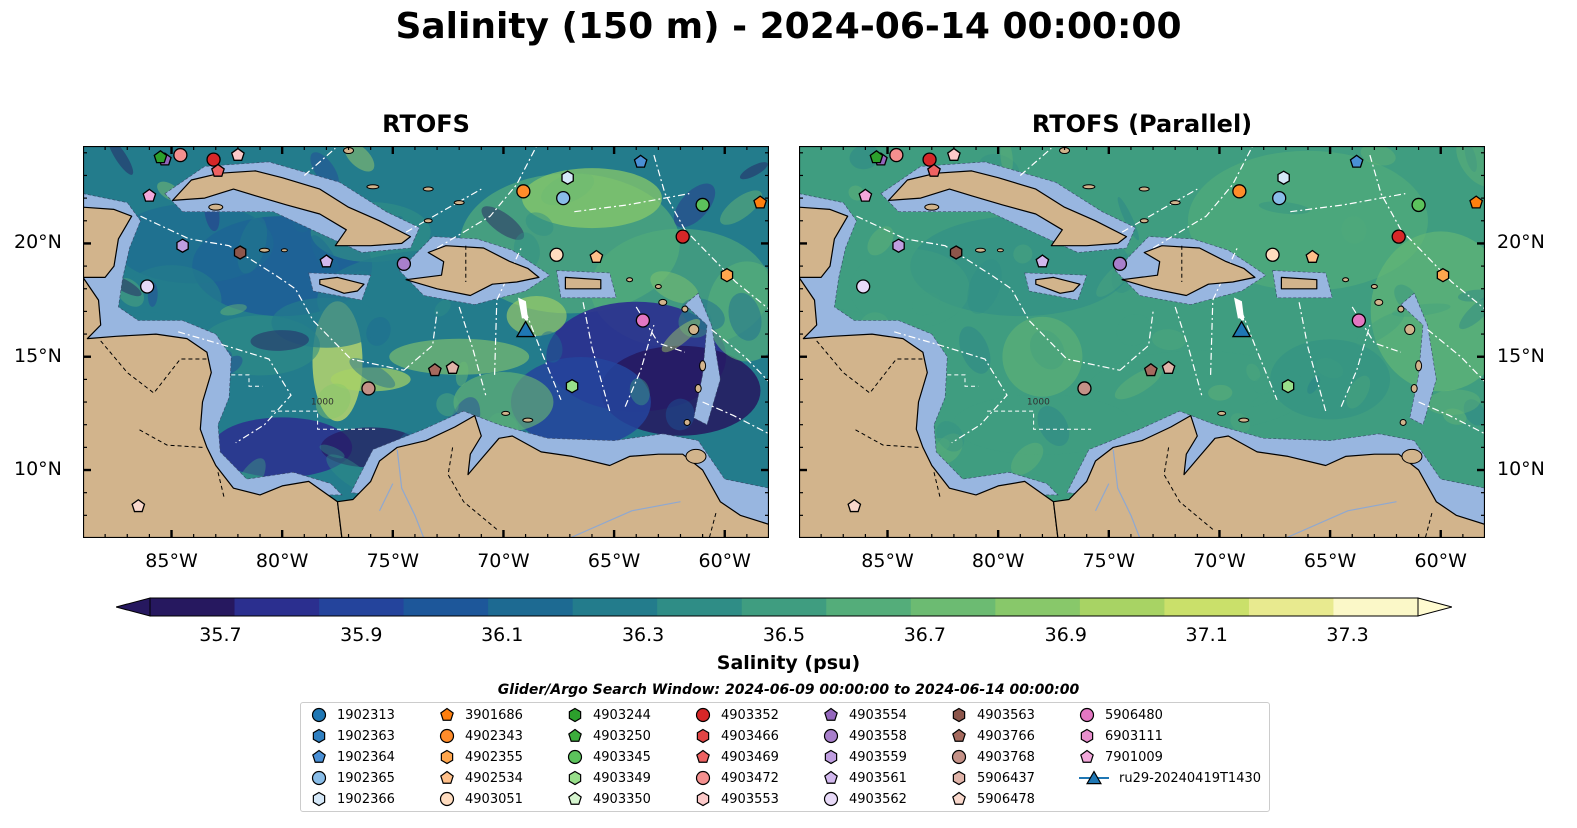  I want to click on legend-item: 4903345, so click(608, 757).